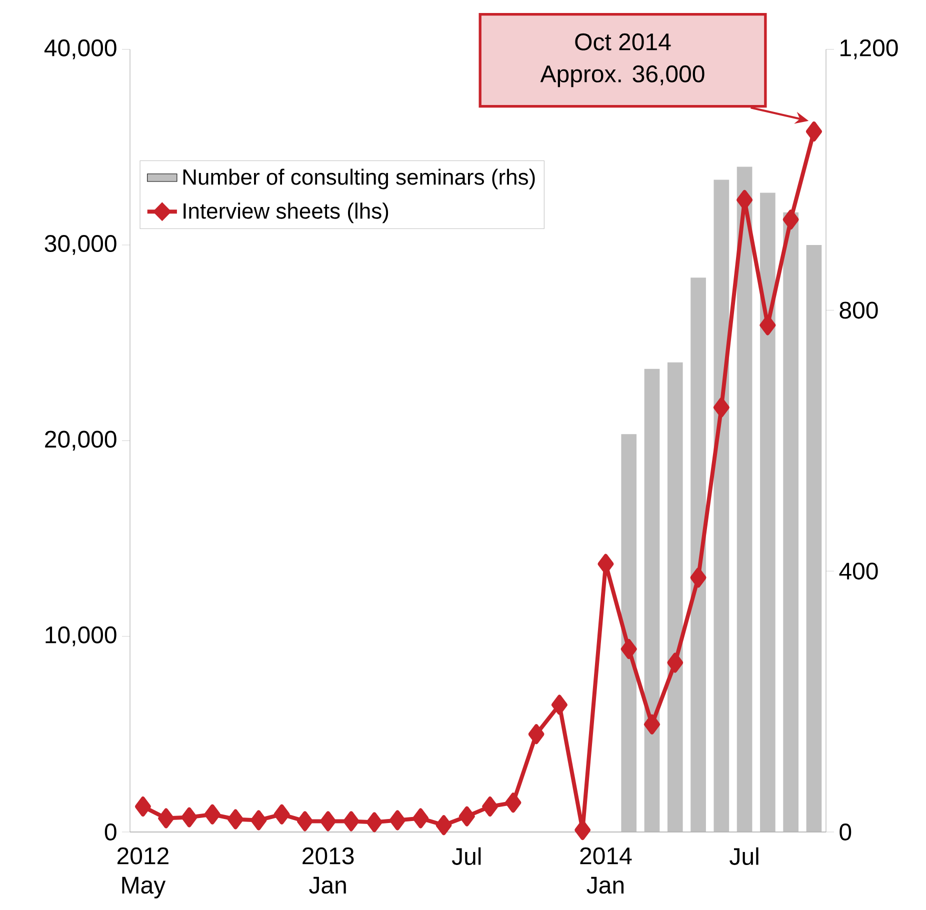  I want to click on x-tick-label: 2012 May, so click(142, 872).